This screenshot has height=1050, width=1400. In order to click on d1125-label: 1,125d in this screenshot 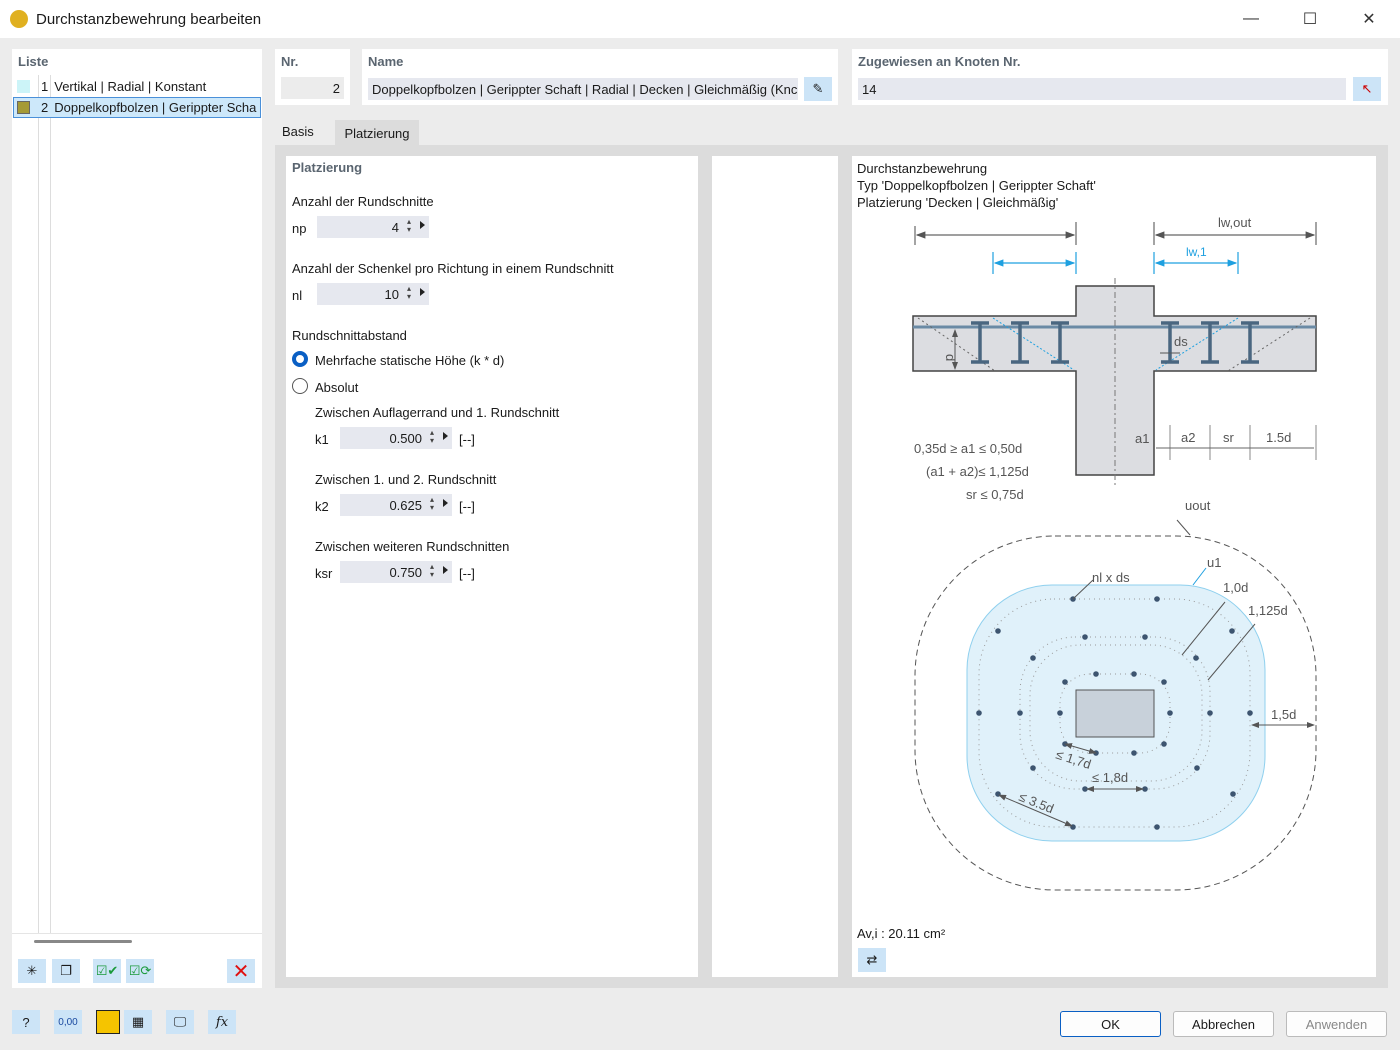, I will do `click(1268, 610)`.